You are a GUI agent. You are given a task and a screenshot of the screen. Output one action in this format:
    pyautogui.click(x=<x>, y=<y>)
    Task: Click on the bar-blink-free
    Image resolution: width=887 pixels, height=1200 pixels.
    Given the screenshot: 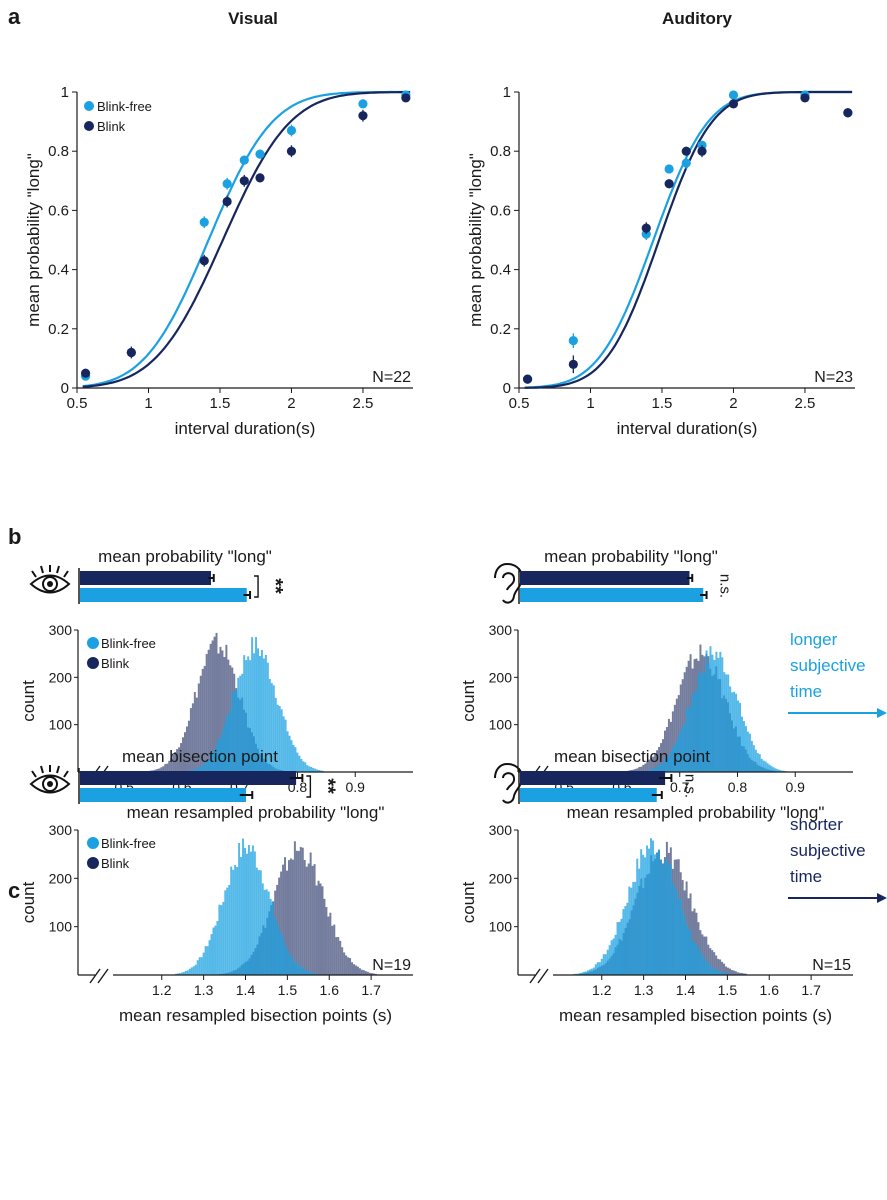 What is the action you would take?
    pyautogui.click(x=612, y=595)
    